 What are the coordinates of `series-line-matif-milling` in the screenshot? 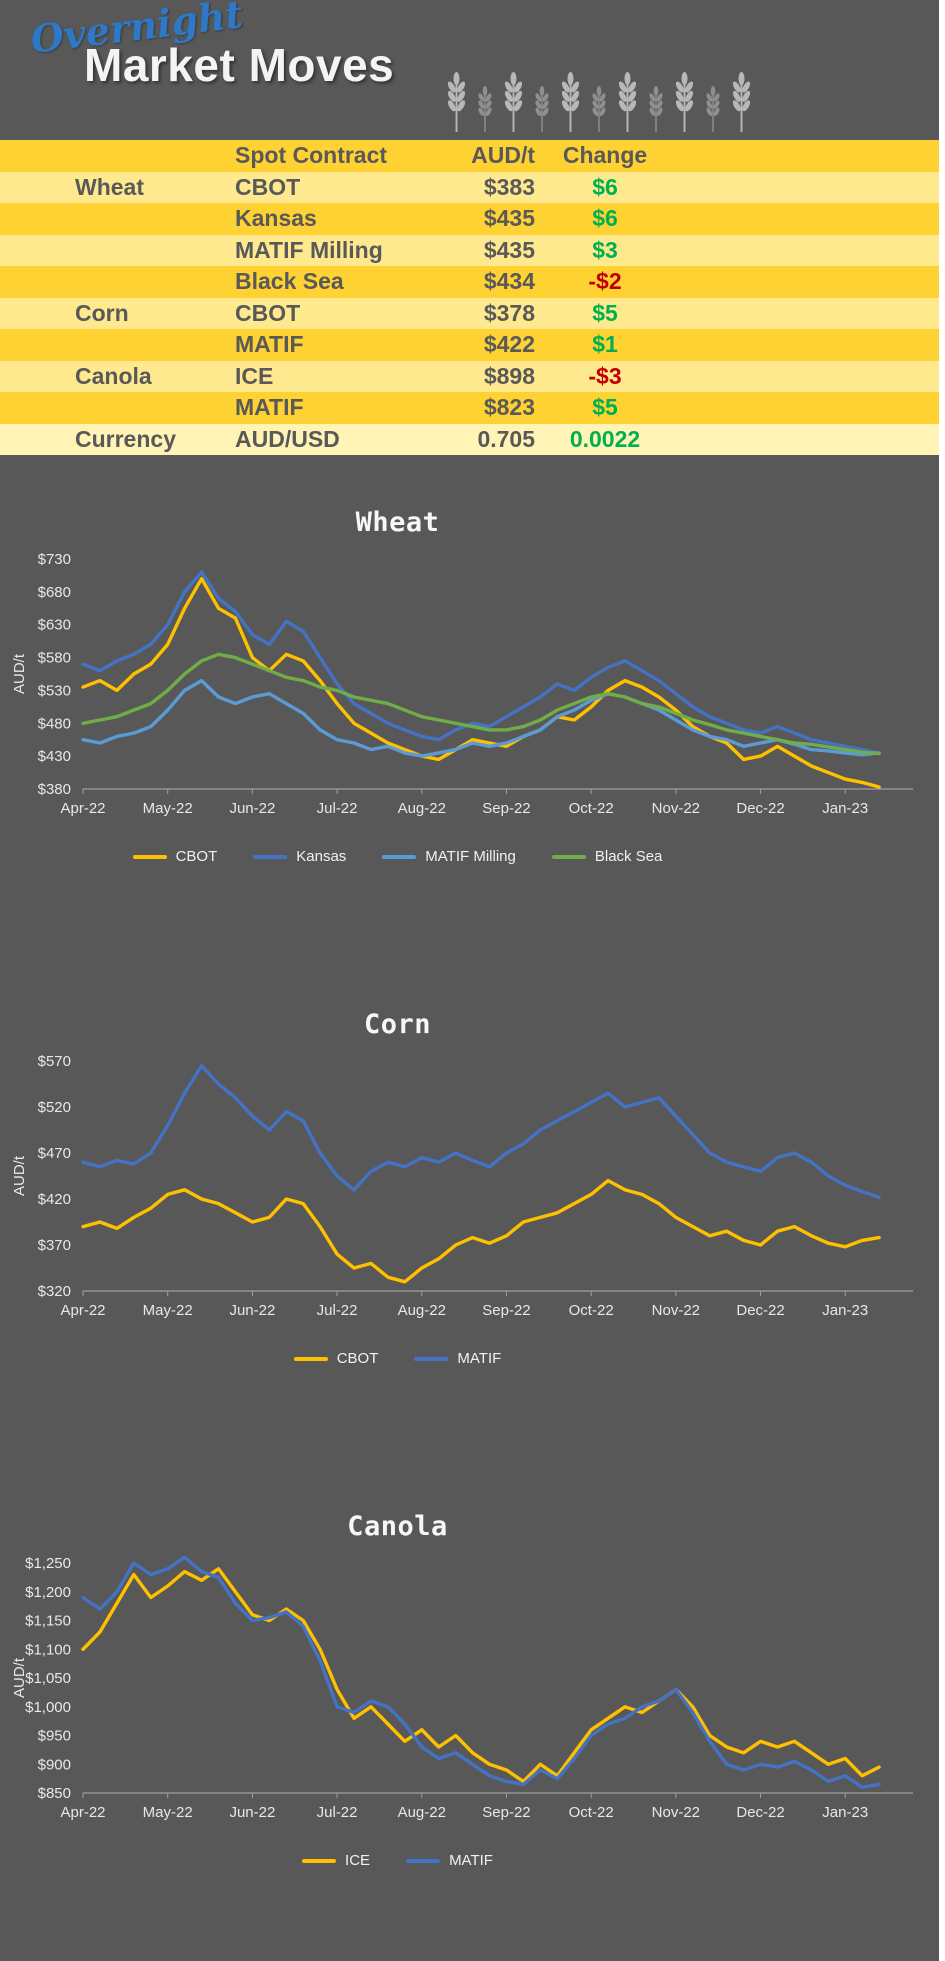 It's located at (480, 718).